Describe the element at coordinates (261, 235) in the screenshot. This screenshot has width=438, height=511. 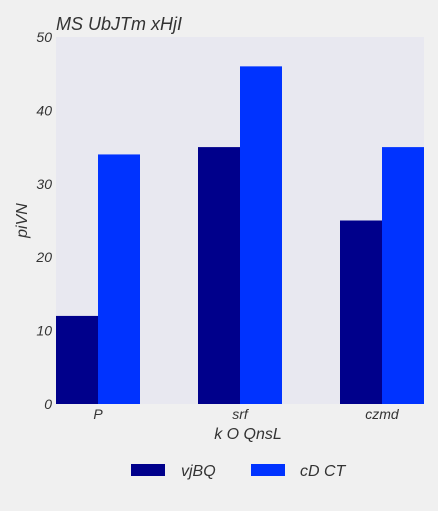
I see `bar-cd-ct-srf` at that location.